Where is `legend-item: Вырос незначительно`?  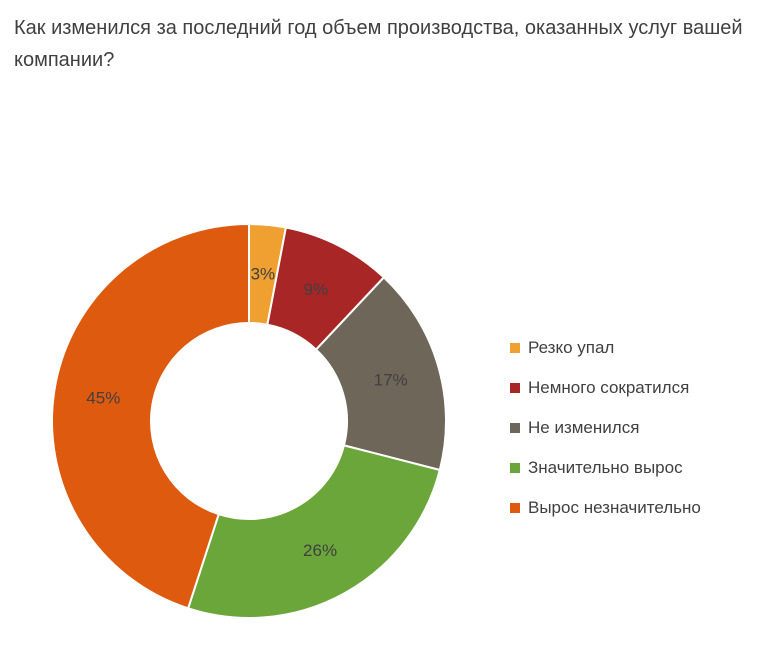
legend-item: Вырос незначительно is located at coordinates (605, 508).